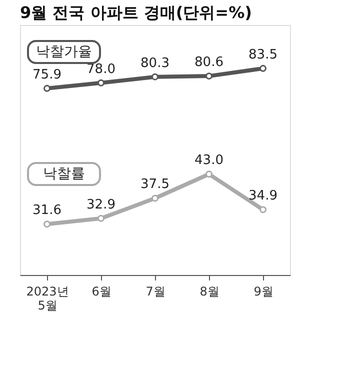 This screenshot has width=340, height=373. Describe the element at coordinates (155, 63) in the screenshot. I see `data-label: 80.3` at that location.